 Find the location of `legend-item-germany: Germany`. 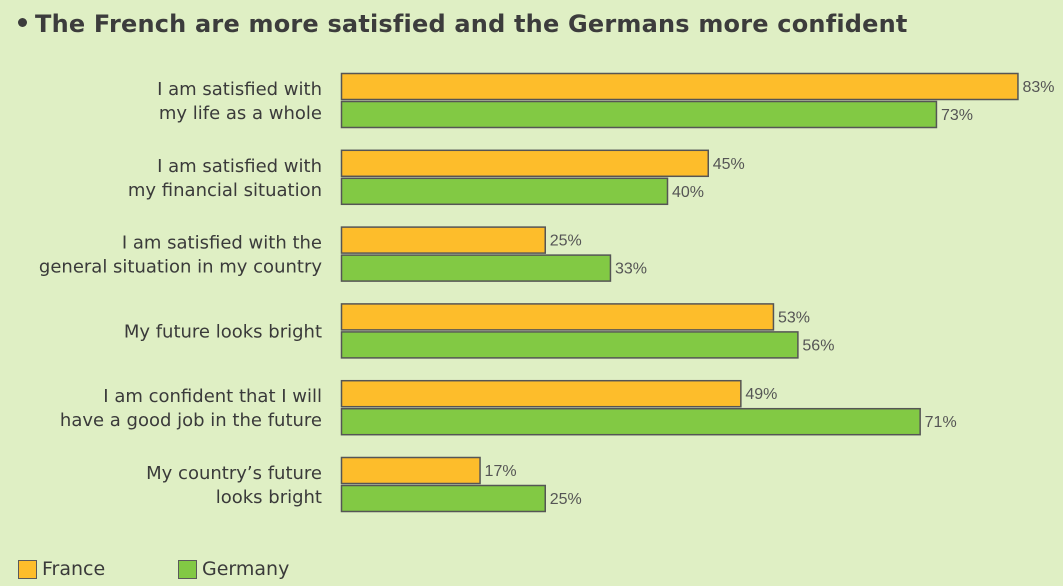

legend-item-germany: Germany is located at coordinates (233, 569).